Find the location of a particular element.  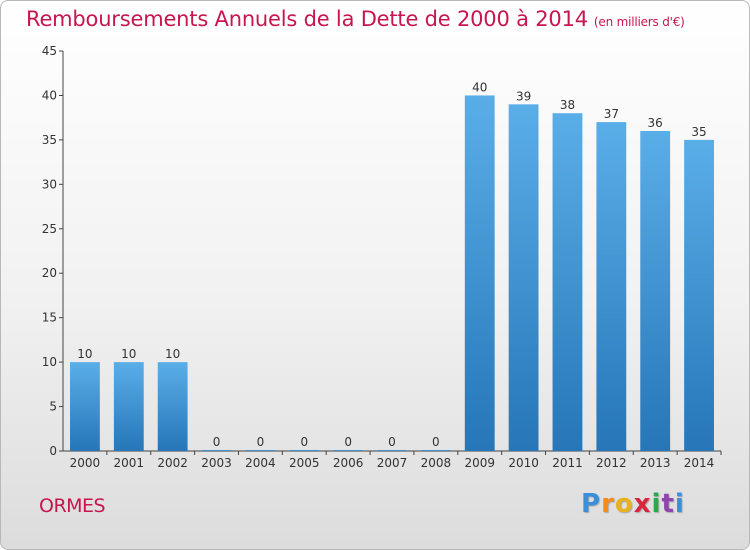

x-tick-label: 2003 is located at coordinates (216, 463).